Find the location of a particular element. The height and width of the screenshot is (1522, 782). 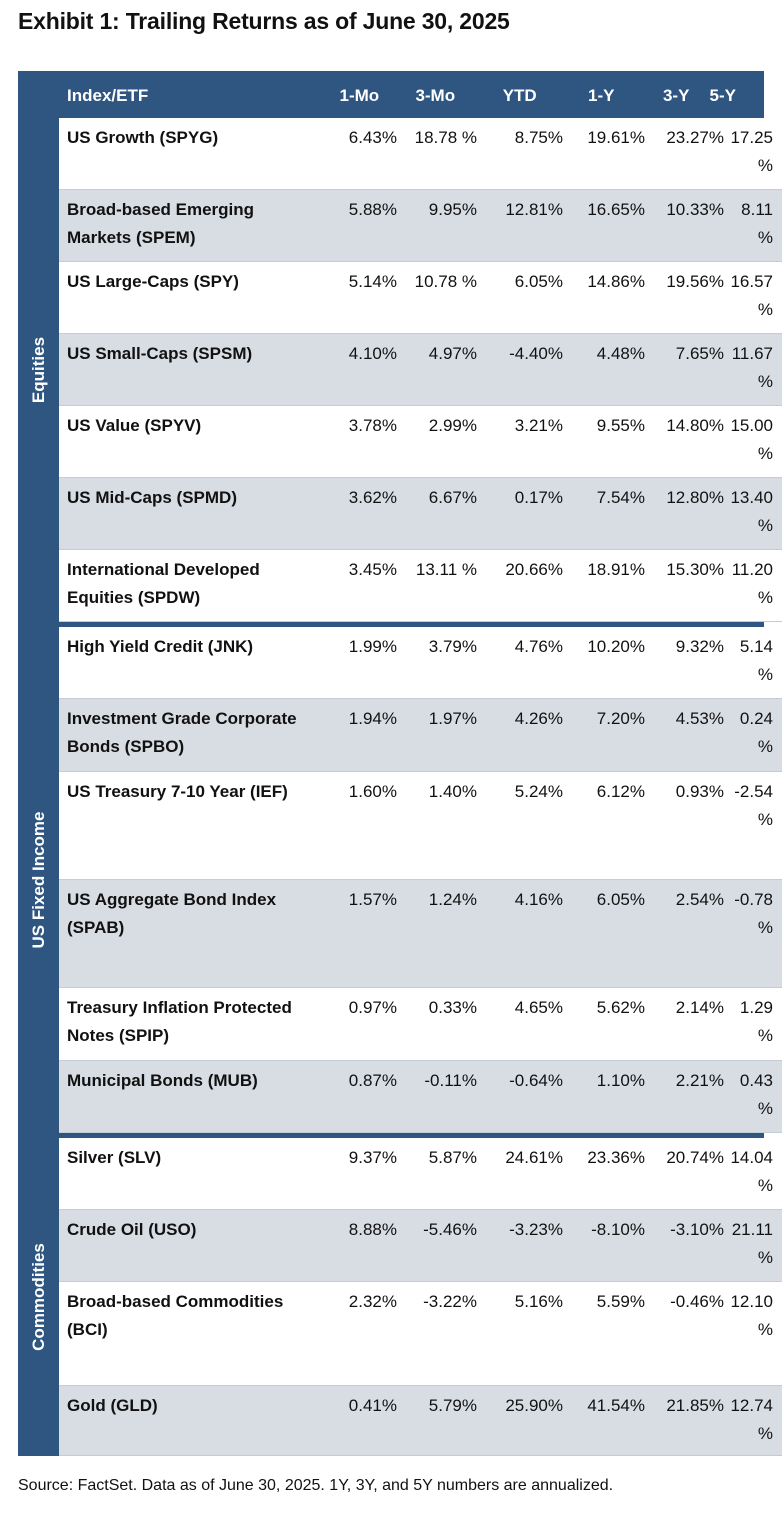

cell-3mo: 3.79% is located at coordinates (452, 646).